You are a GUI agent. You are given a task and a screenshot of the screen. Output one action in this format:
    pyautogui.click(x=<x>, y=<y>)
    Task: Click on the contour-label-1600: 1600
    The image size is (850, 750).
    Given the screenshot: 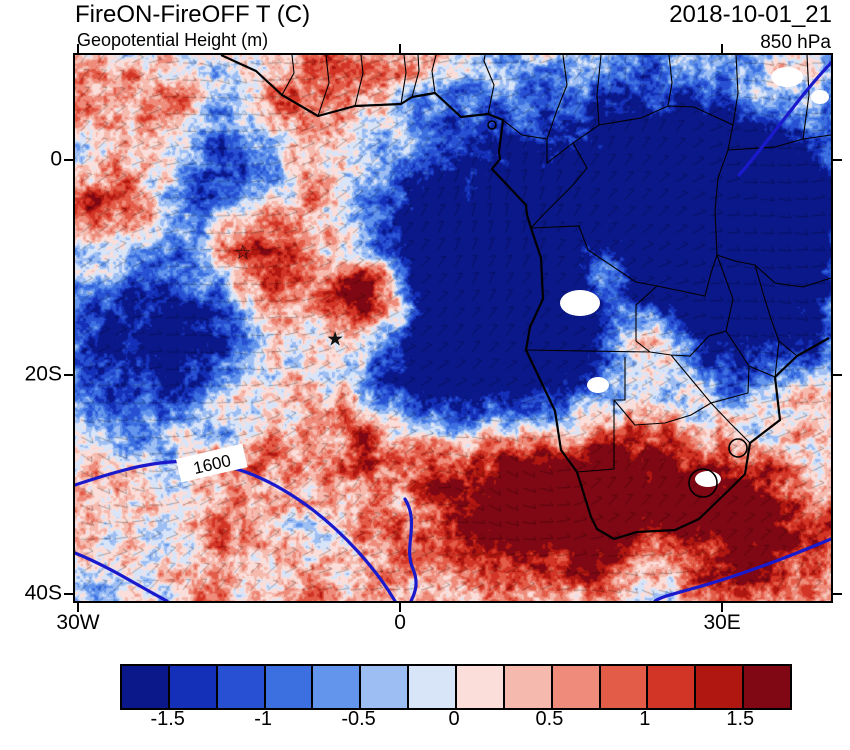 What is the action you would take?
    pyautogui.click(x=211, y=463)
    